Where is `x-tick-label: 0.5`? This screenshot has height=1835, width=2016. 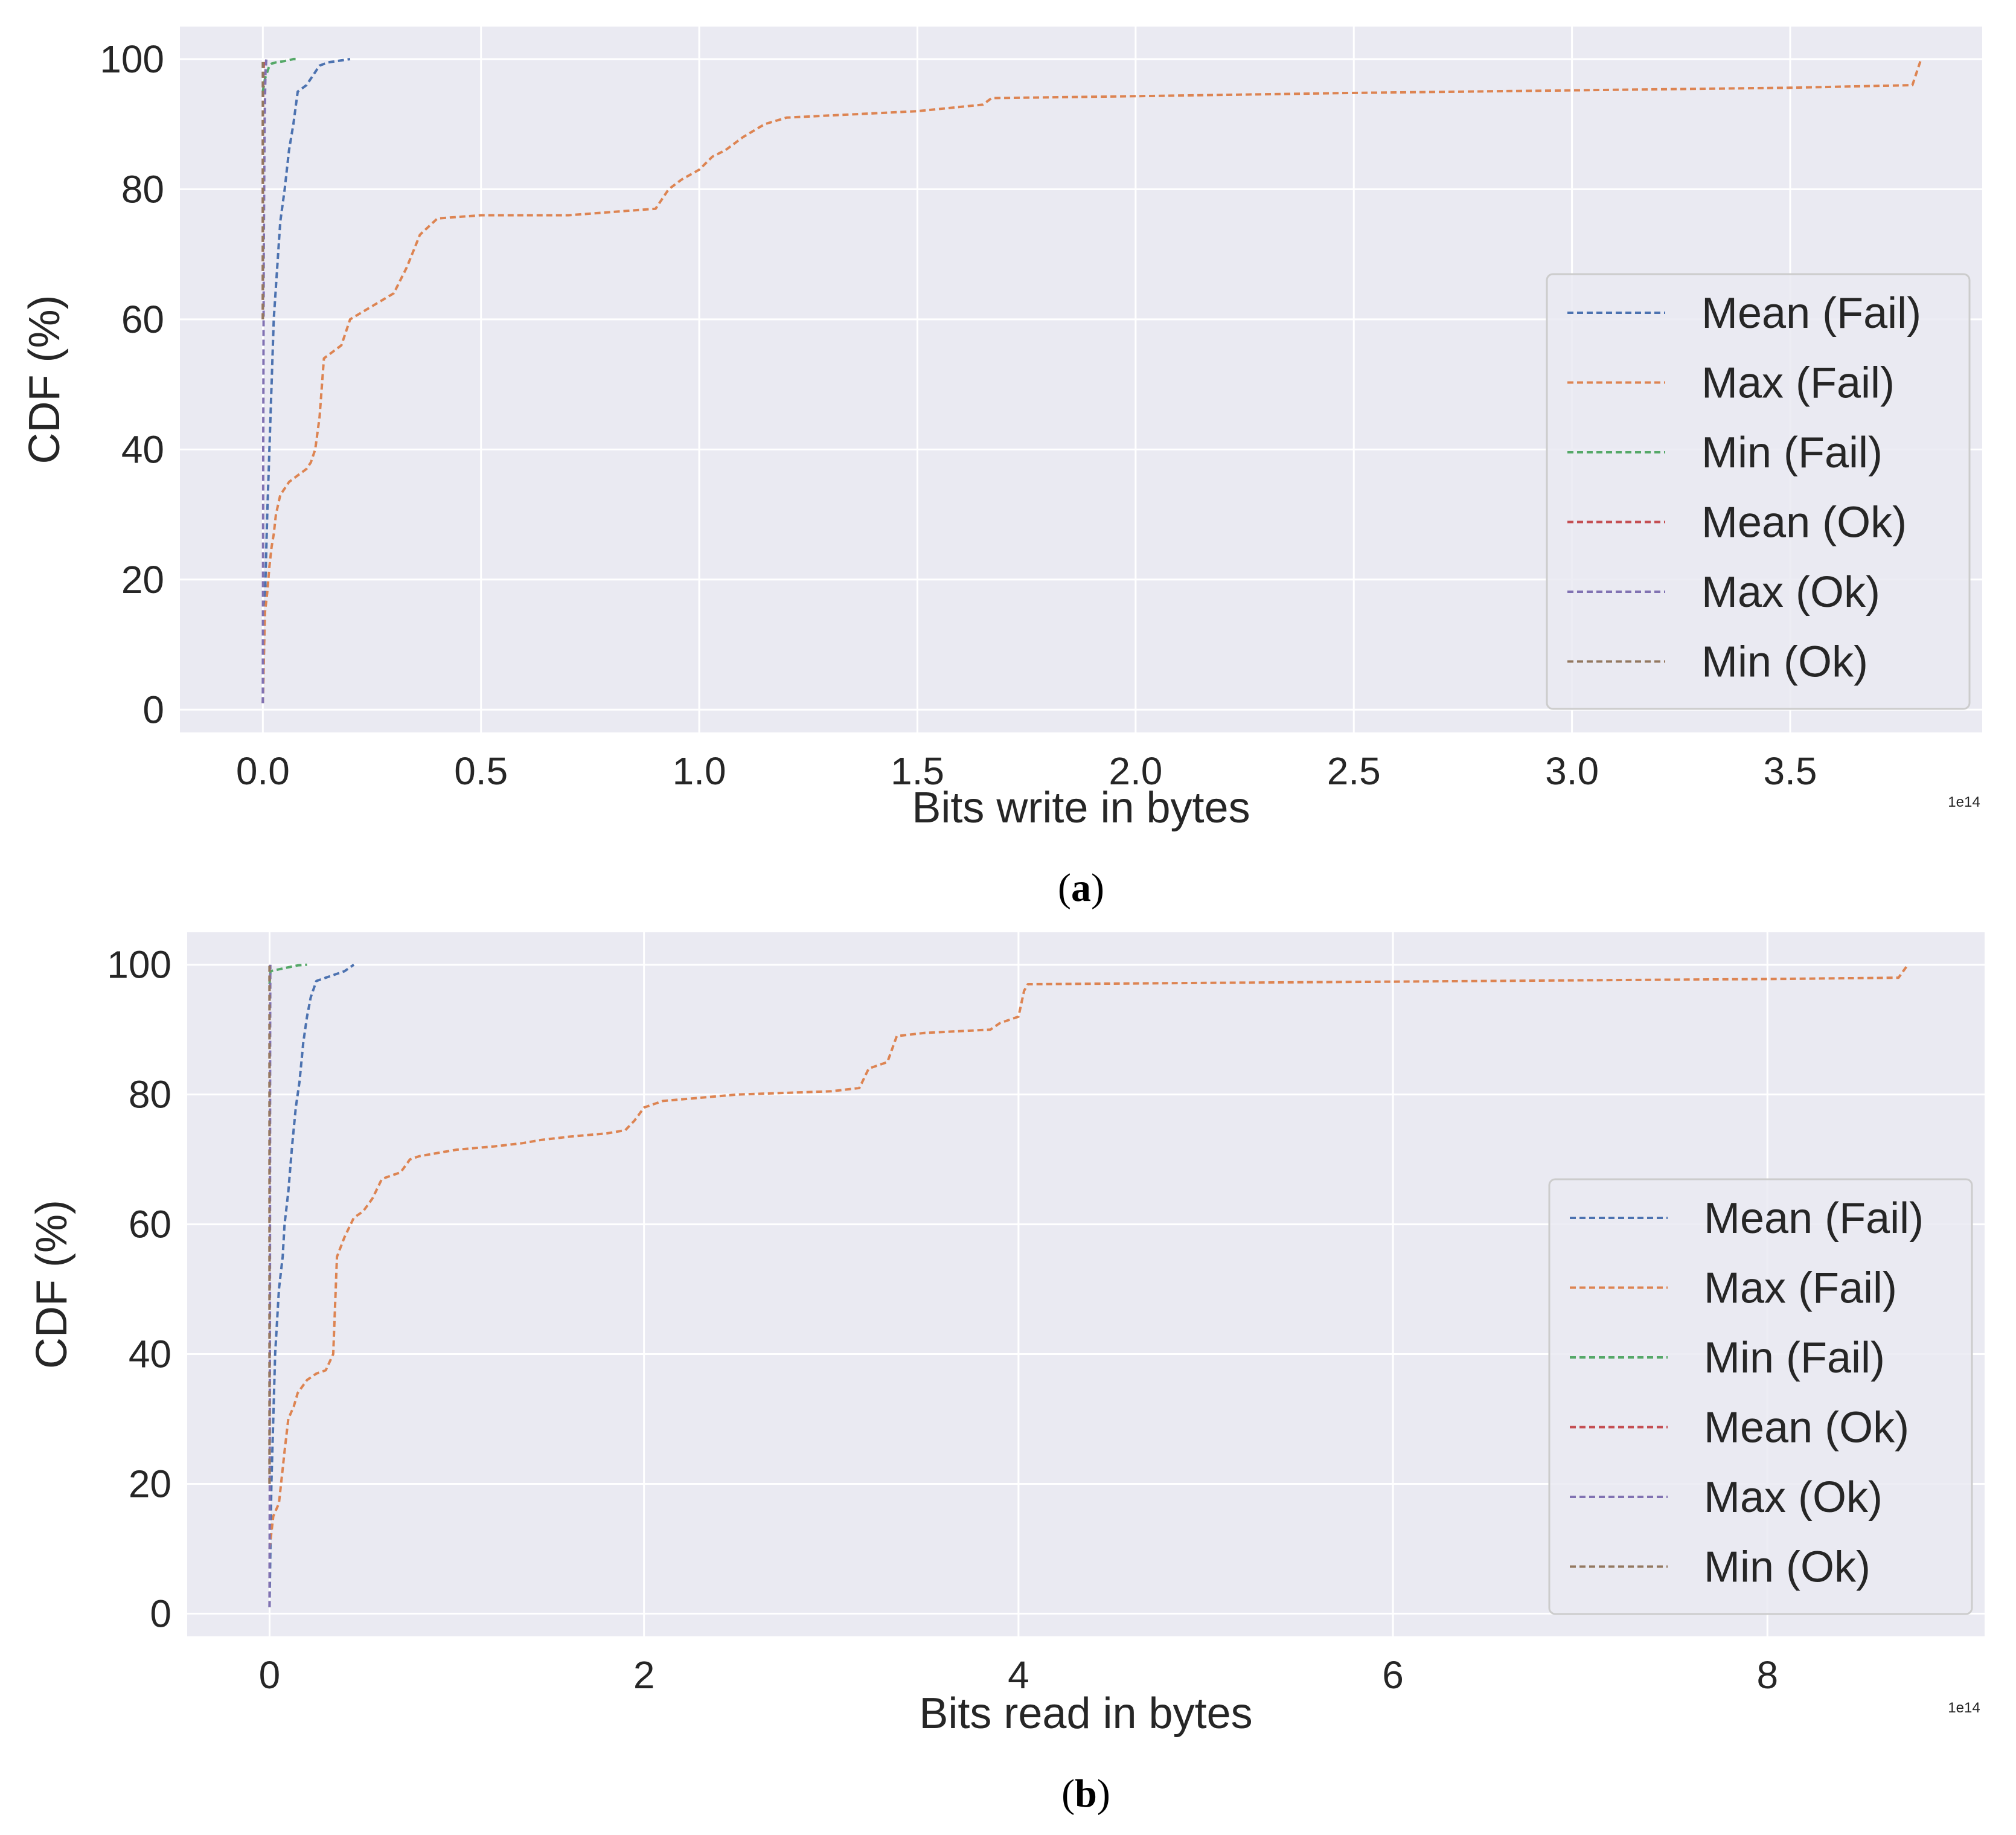
x-tick-label: 0.5 is located at coordinates (481, 771).